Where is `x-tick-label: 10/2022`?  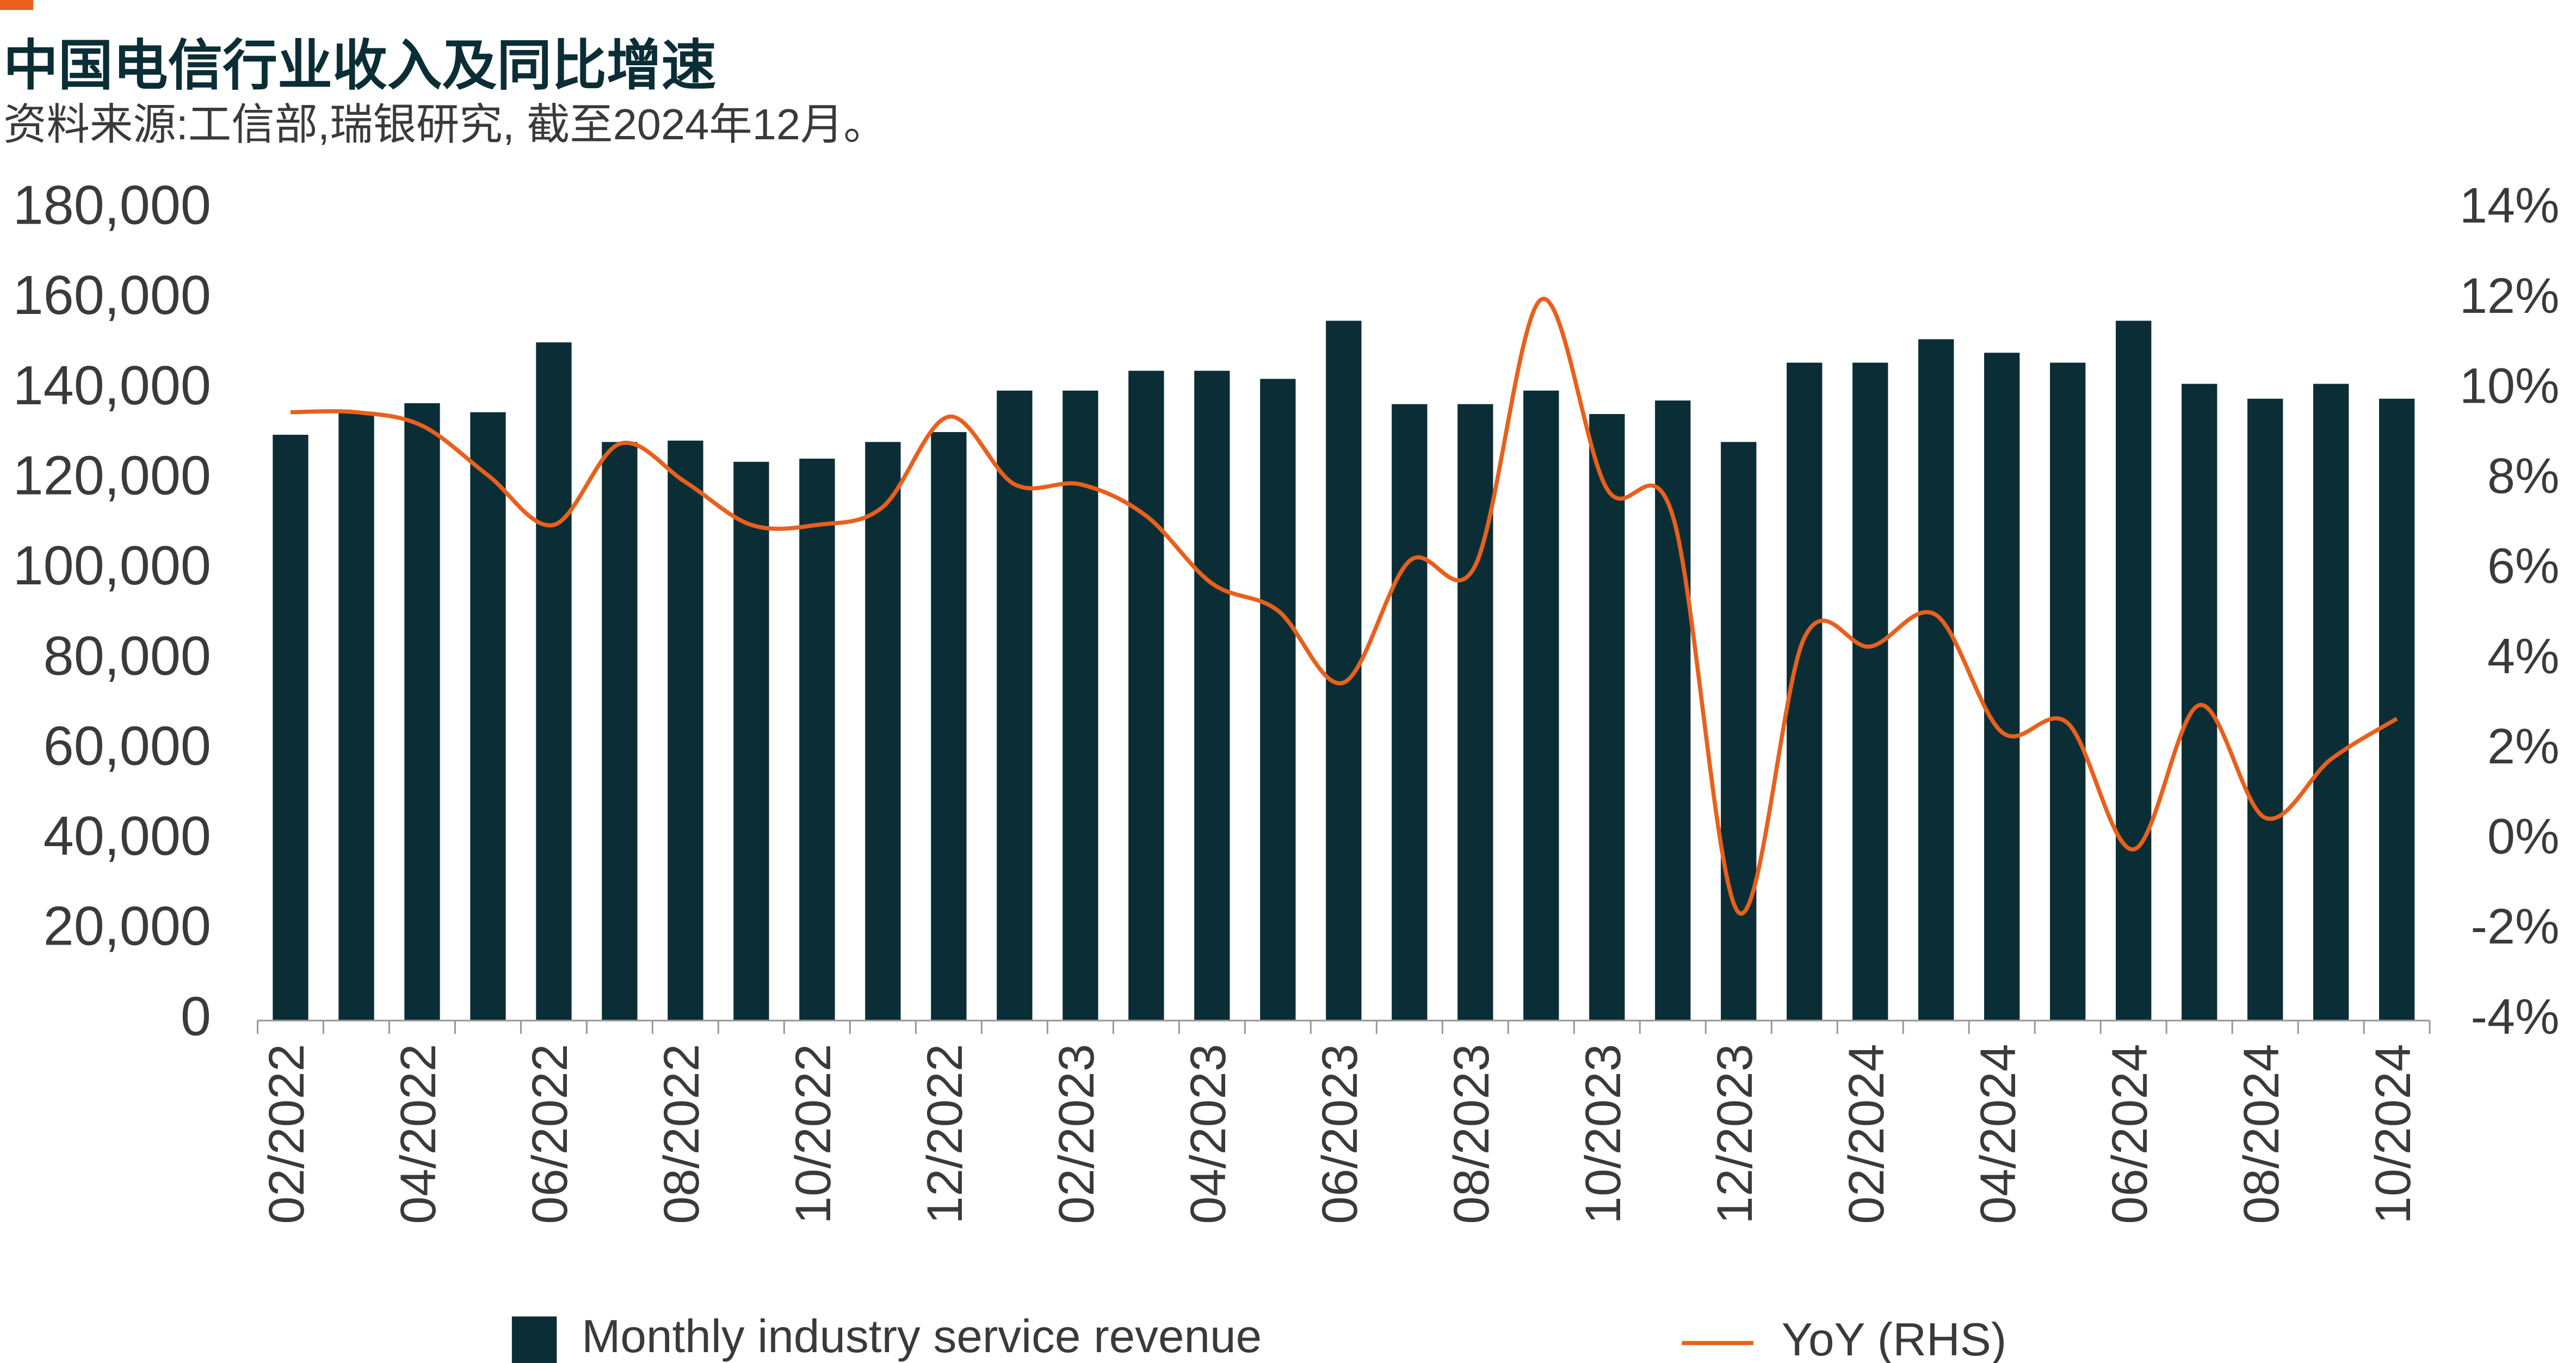
x-tick-label: 10/2022 is located at coordinates (814, 1134).